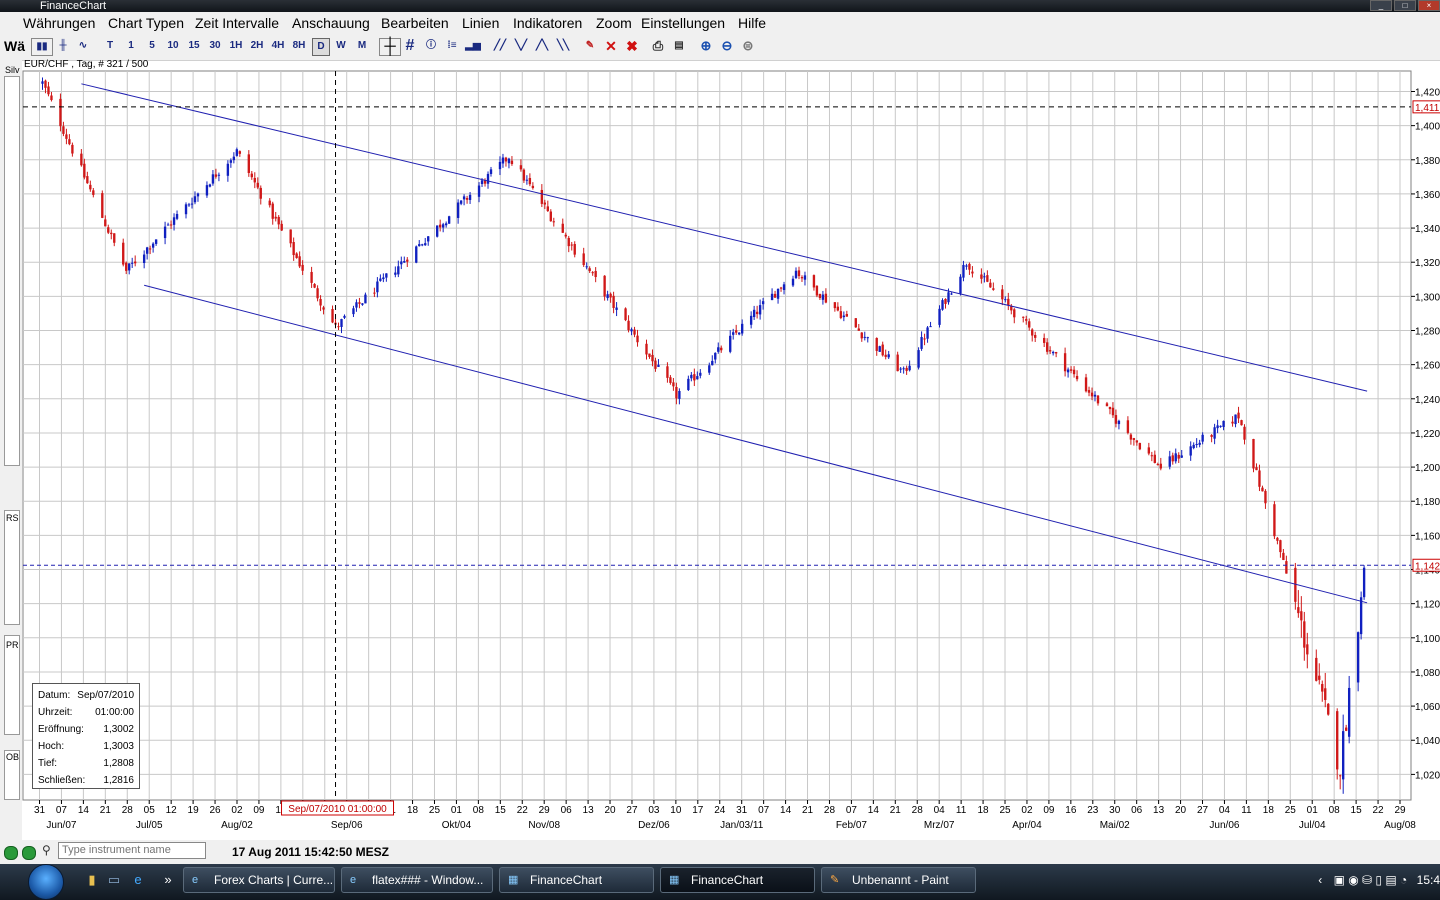  I want to click on print-preview-icon: ▤, so click(679, 45).